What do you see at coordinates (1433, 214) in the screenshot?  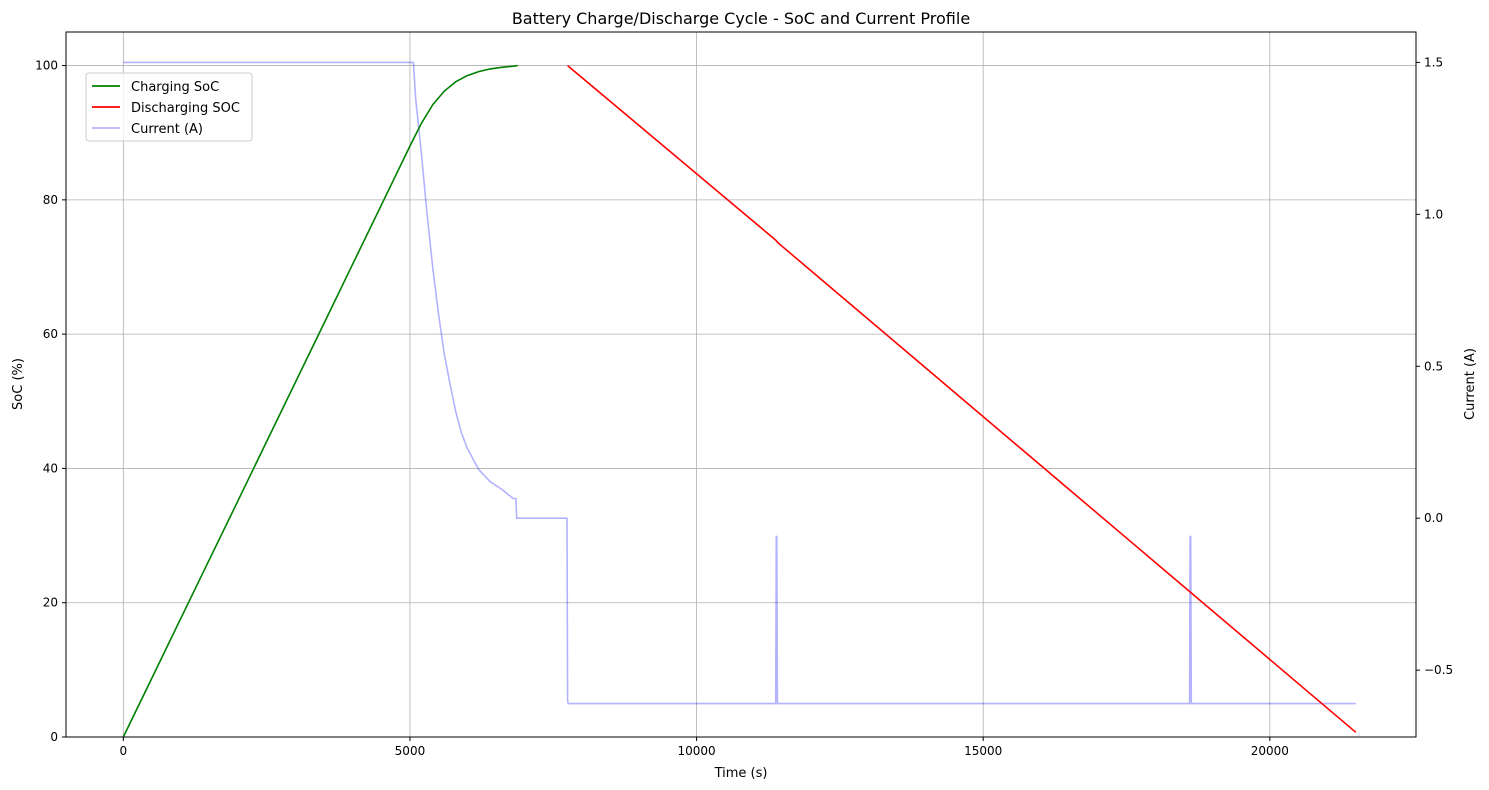 I see `y2-tick-label: 1.0` at bounding box center [1433, 214].